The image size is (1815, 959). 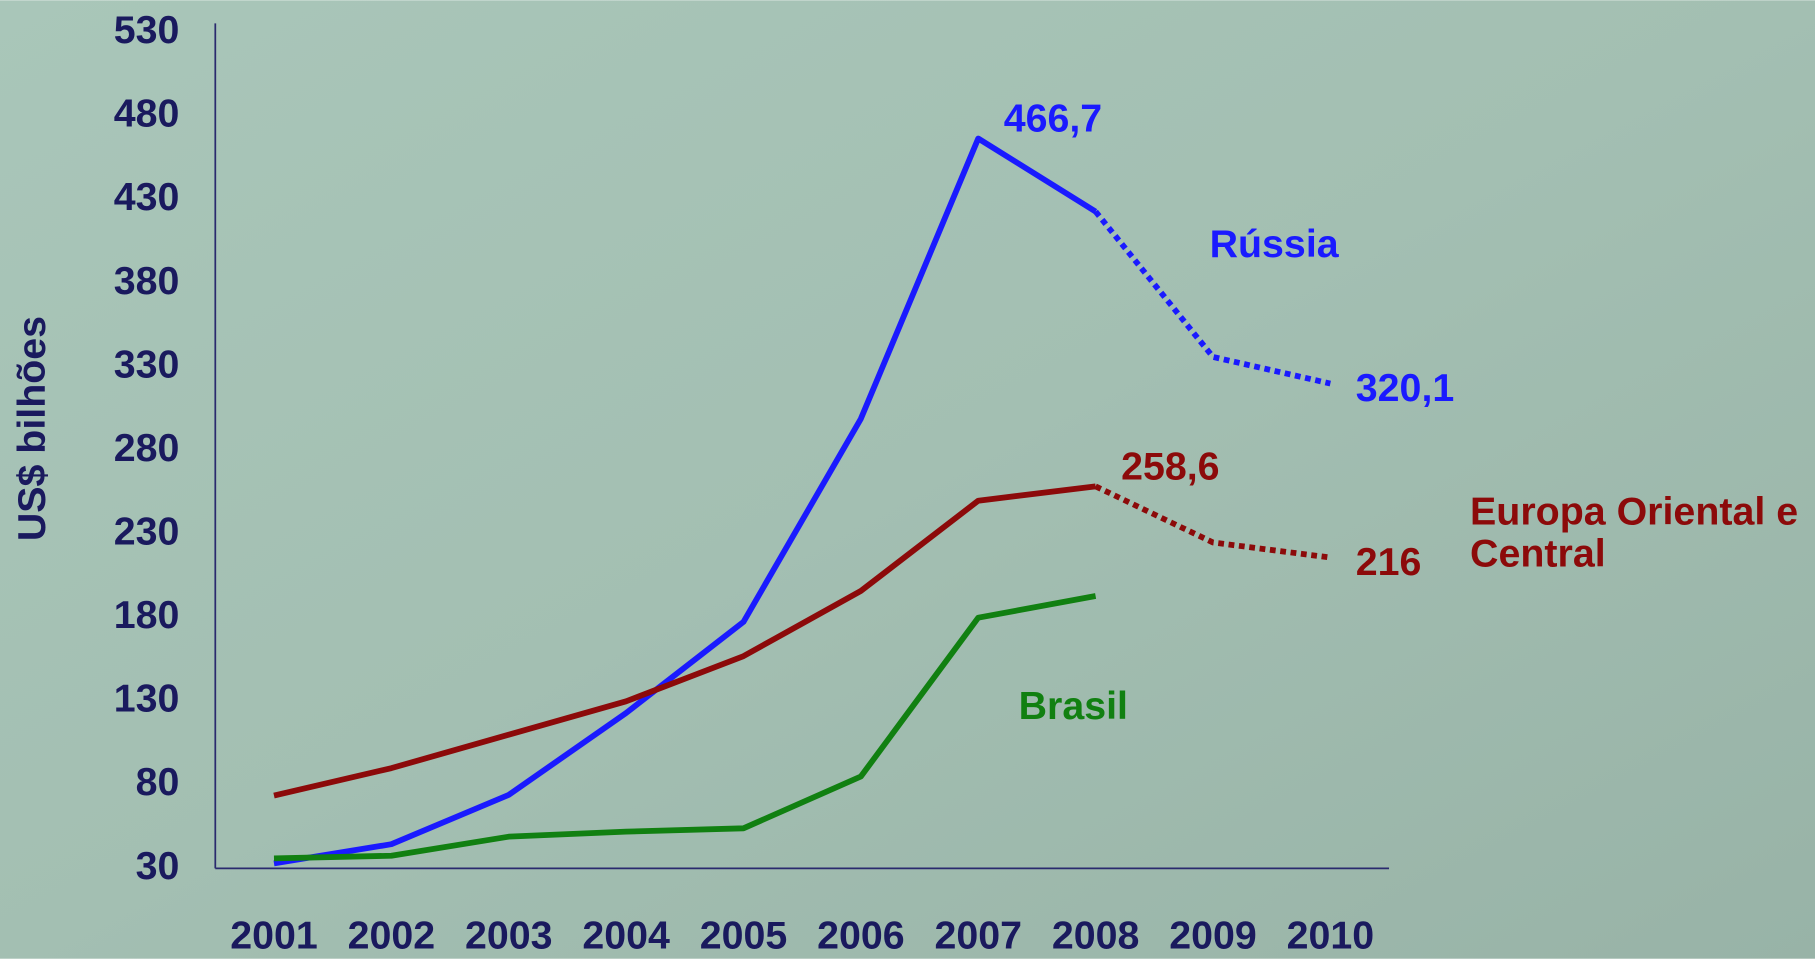 I want to click on data-label: 466,7, so click(x=1053, y=119).